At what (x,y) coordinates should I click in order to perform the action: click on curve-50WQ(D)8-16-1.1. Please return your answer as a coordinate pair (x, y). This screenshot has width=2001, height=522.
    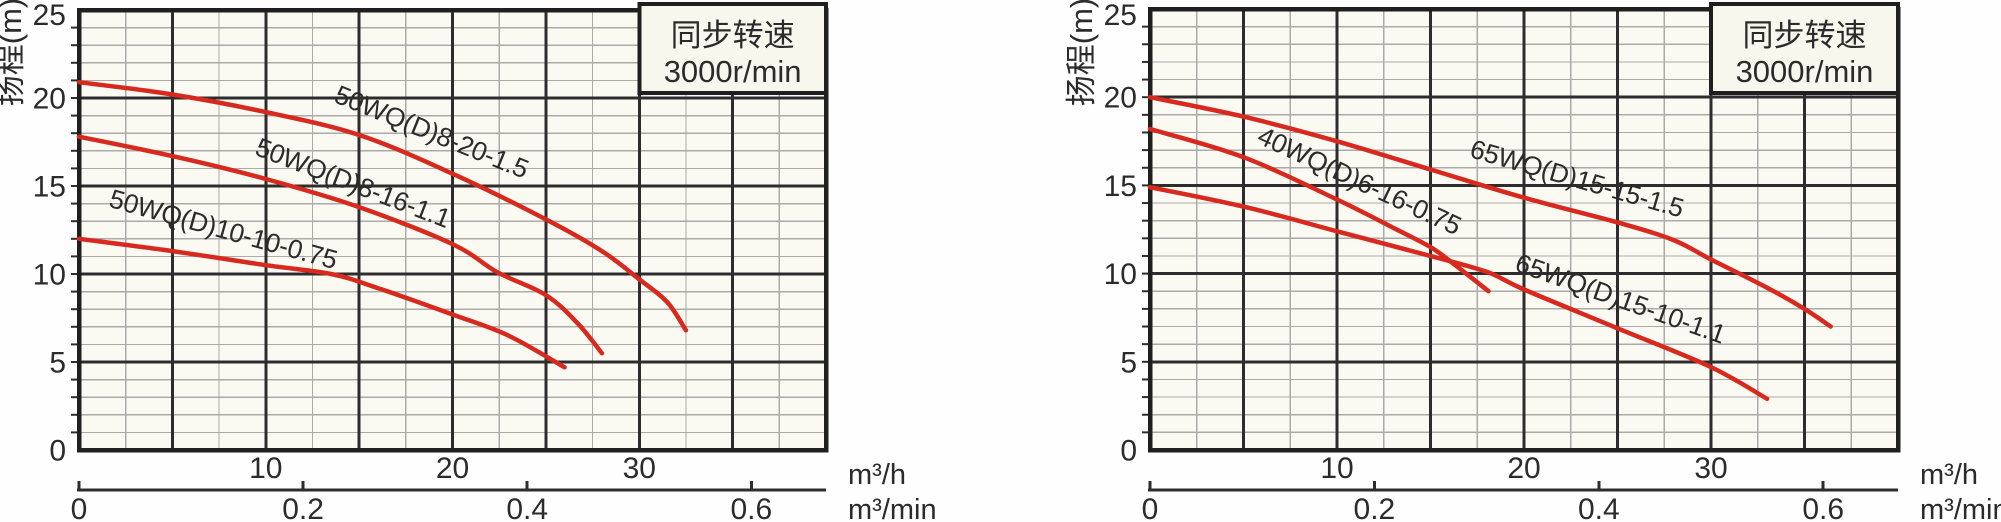
    Looking at the image, I should click on (340, 245).